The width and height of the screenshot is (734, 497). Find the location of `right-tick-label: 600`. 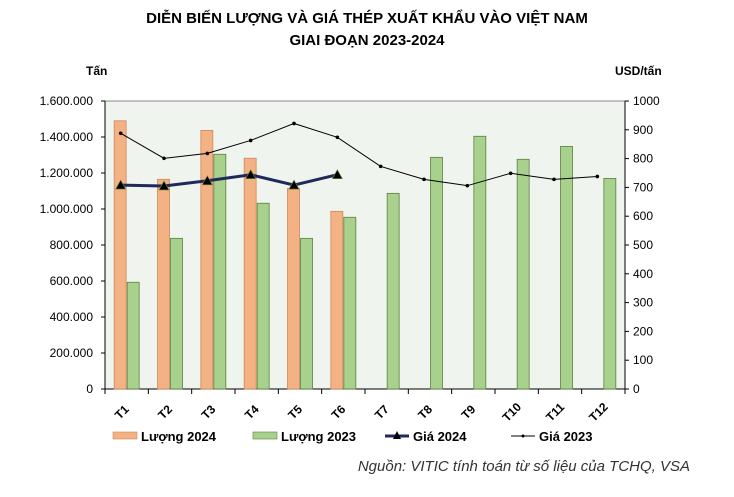

right-tick-label: 600 is located at coordinates (643, 216).